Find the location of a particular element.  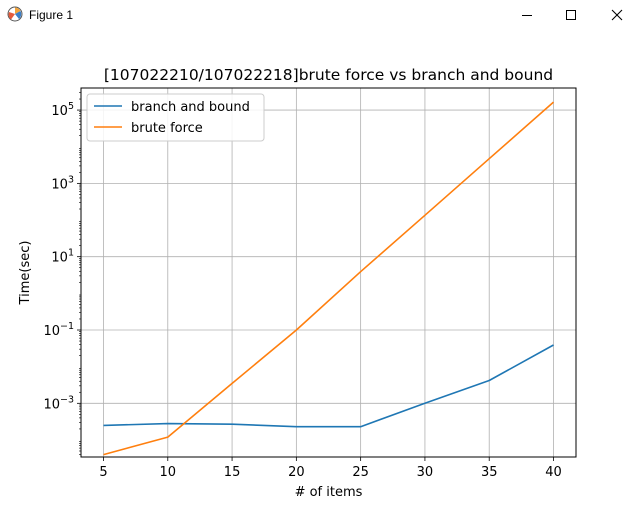

maximize-button is located at coordinates (571, 15).